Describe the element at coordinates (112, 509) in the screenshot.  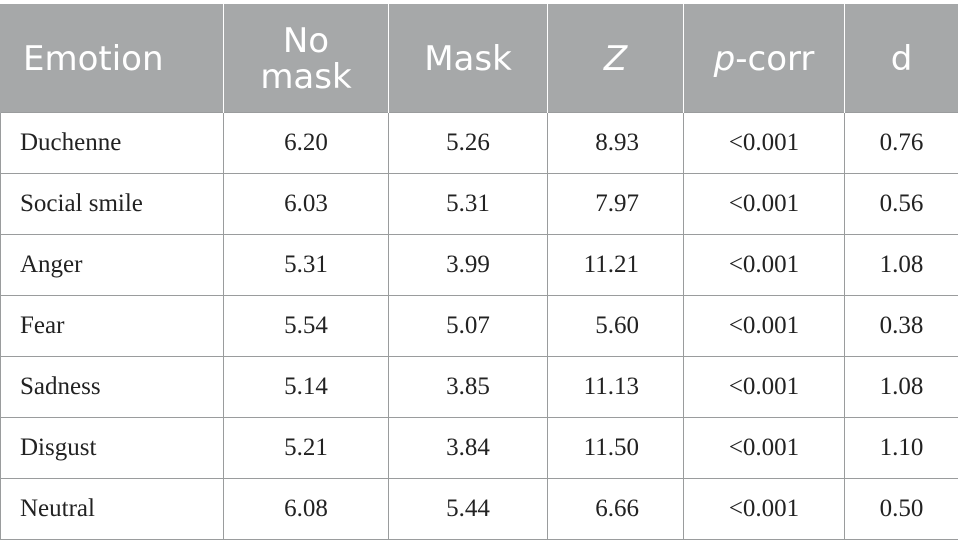
I see `cell-emotion: Neutral` at that location.